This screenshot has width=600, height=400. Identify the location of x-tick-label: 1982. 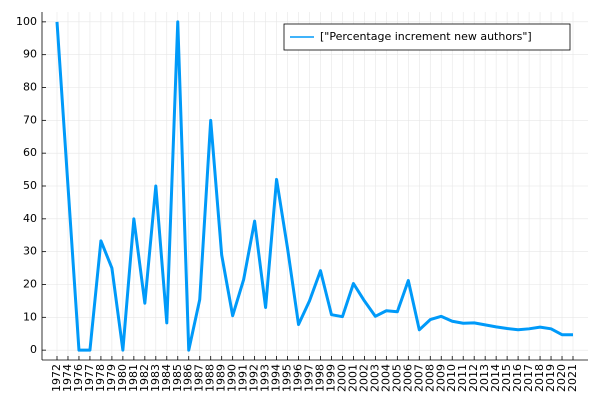
(144, 378).